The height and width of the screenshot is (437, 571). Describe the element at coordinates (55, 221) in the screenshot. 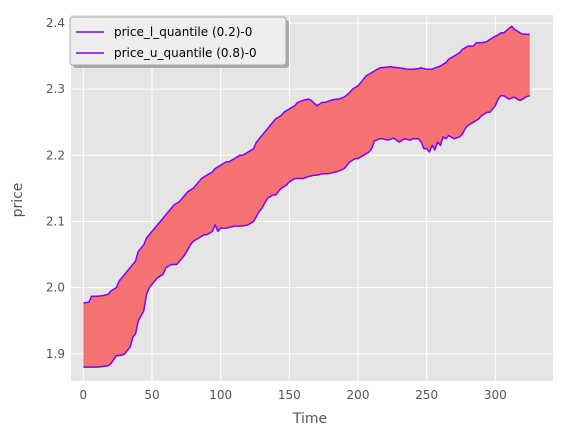

I see `y-tick-label: 2.1` at that location.